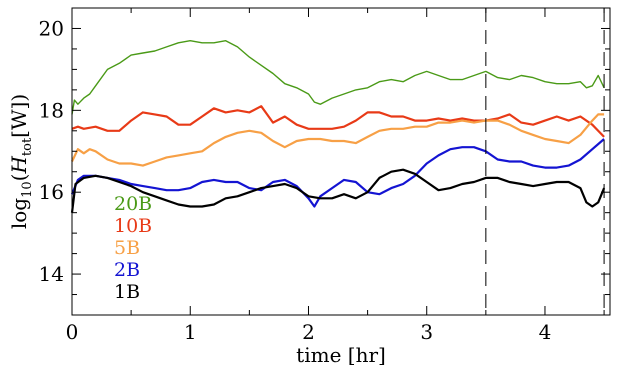  I want to click on series-line-5B, so click(338, 140).